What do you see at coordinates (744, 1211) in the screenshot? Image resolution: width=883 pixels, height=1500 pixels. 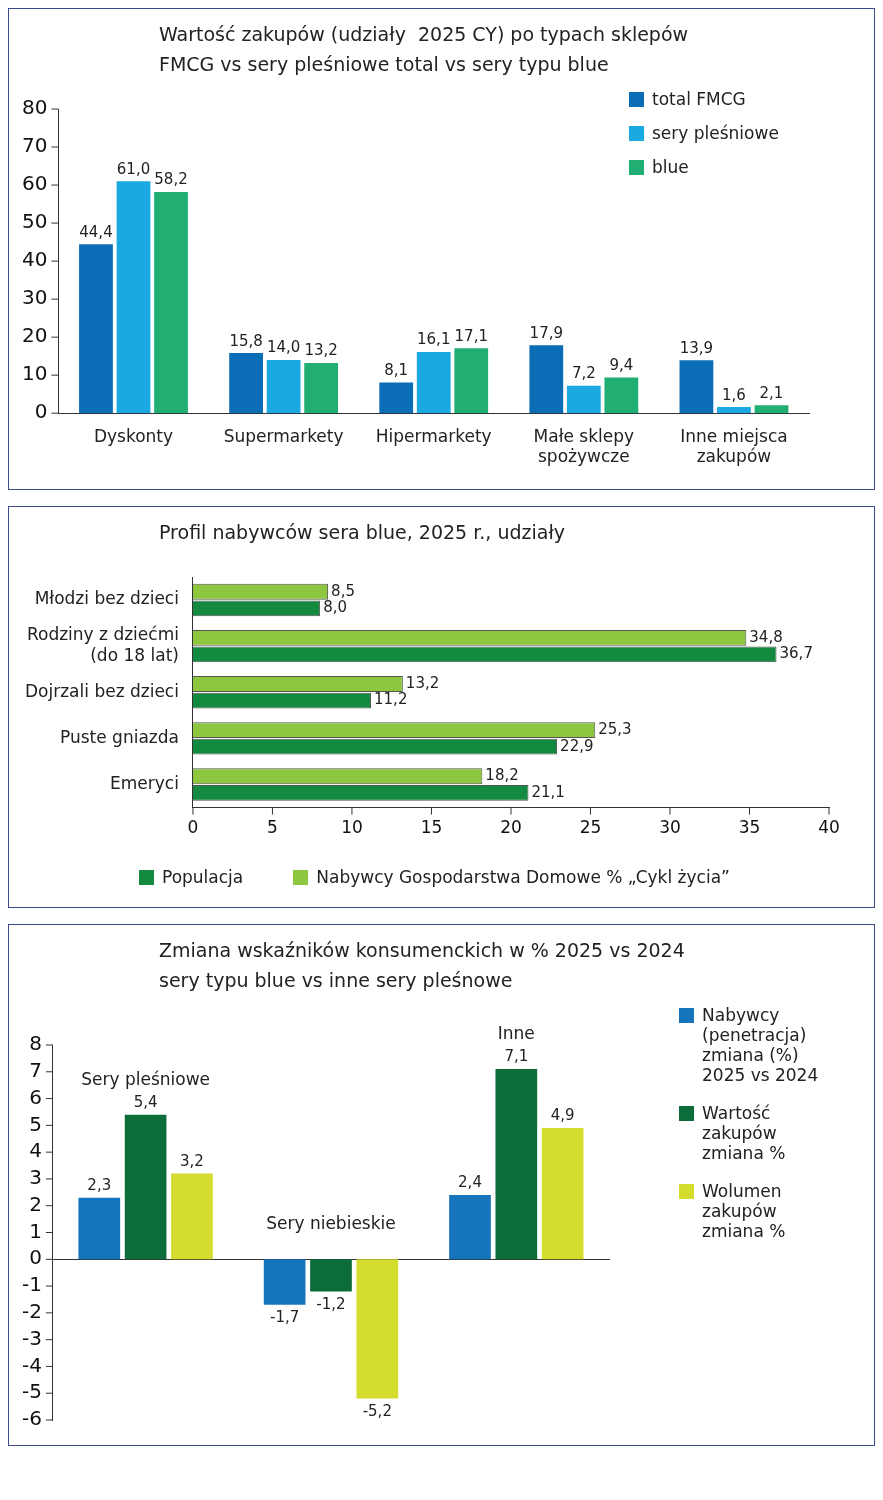 I see `legend-label: Wolumen zakupów zmiana %` at bounding box center [744, 1211].